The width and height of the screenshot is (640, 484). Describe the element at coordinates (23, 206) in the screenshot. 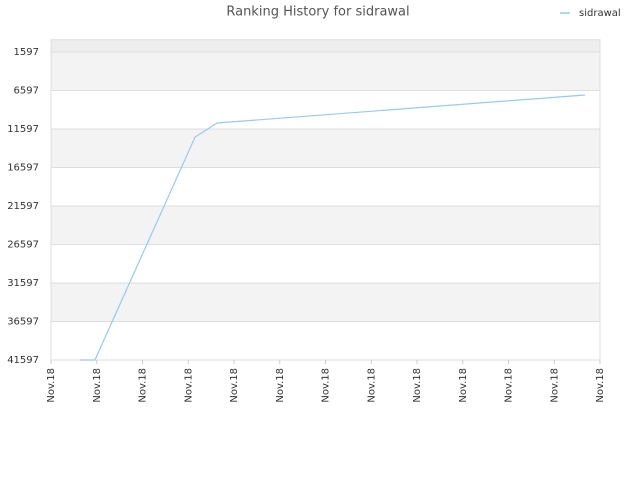

I see `y-tick-label: 21597` at that location.